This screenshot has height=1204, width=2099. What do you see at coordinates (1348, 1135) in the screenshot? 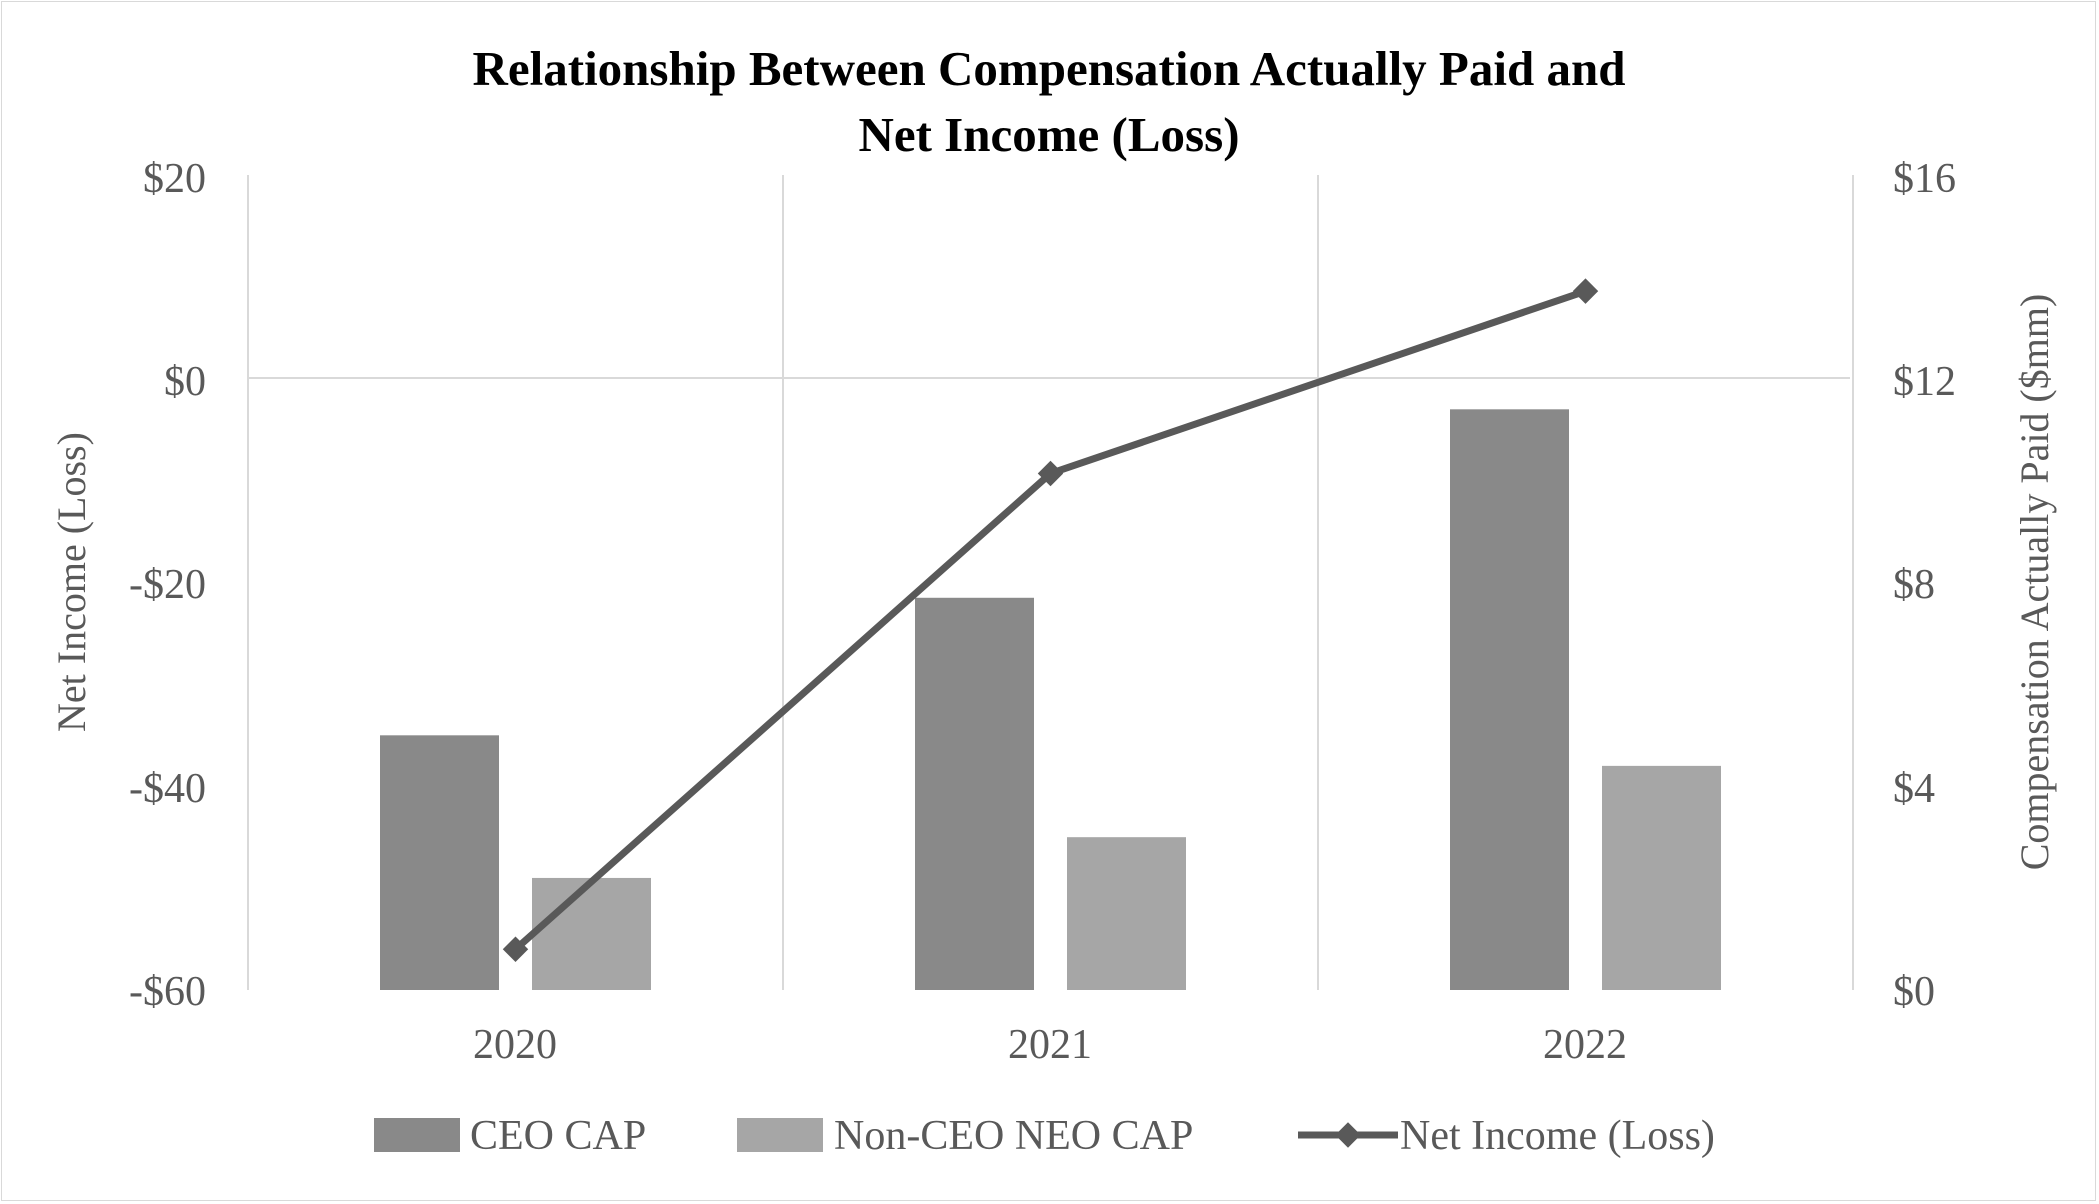
I see `legend-swatch-net-income-marker` at bounding box center [1348, 1135].